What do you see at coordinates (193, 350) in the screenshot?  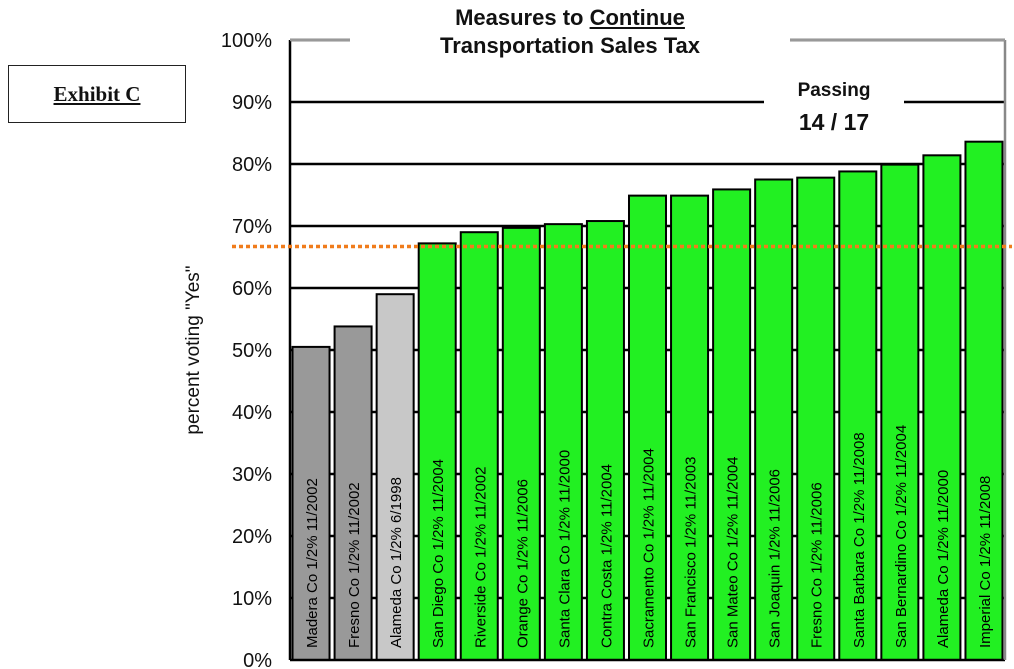 I see `y-axis-title: percent voting "Yes"` at bounding box center [193, 350].